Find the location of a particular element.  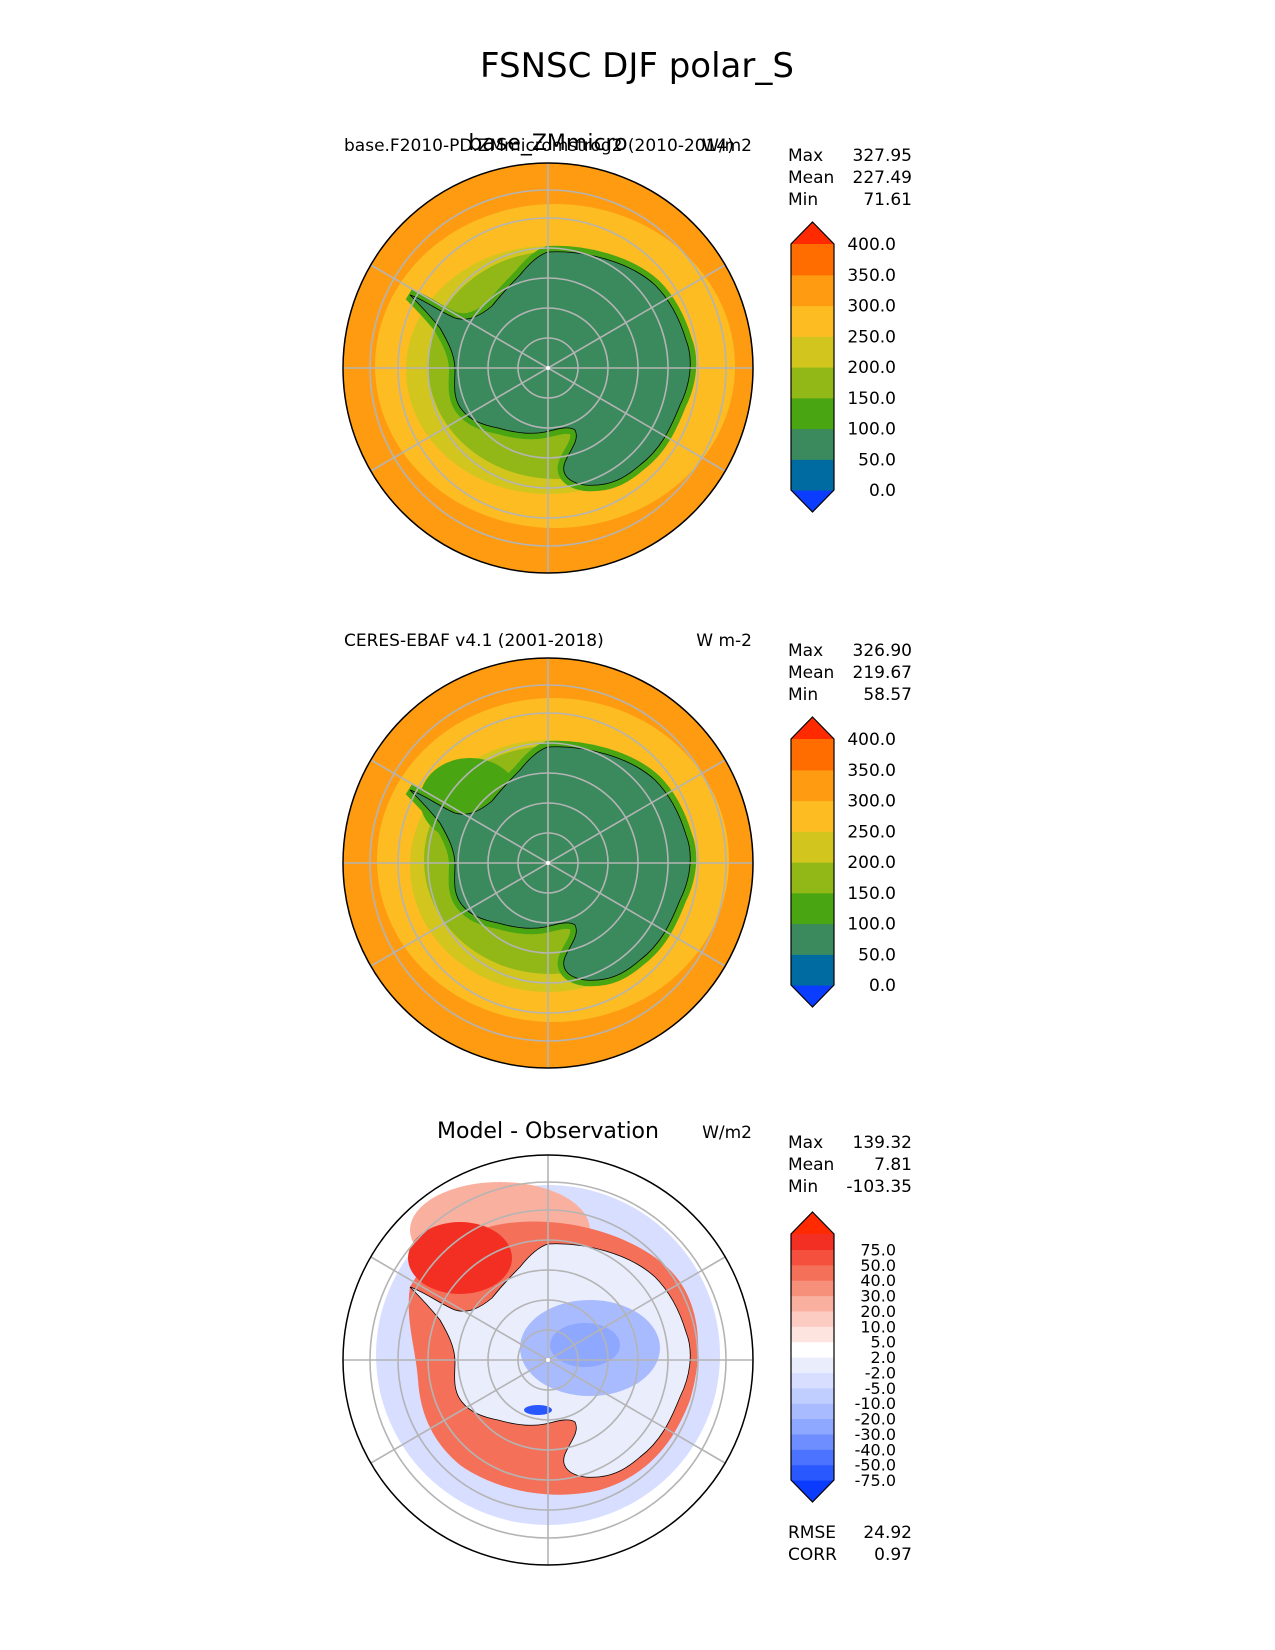

metrics-difference: RMSE 24.92 CORR 0.97 is located at coordinates (850, 1544).